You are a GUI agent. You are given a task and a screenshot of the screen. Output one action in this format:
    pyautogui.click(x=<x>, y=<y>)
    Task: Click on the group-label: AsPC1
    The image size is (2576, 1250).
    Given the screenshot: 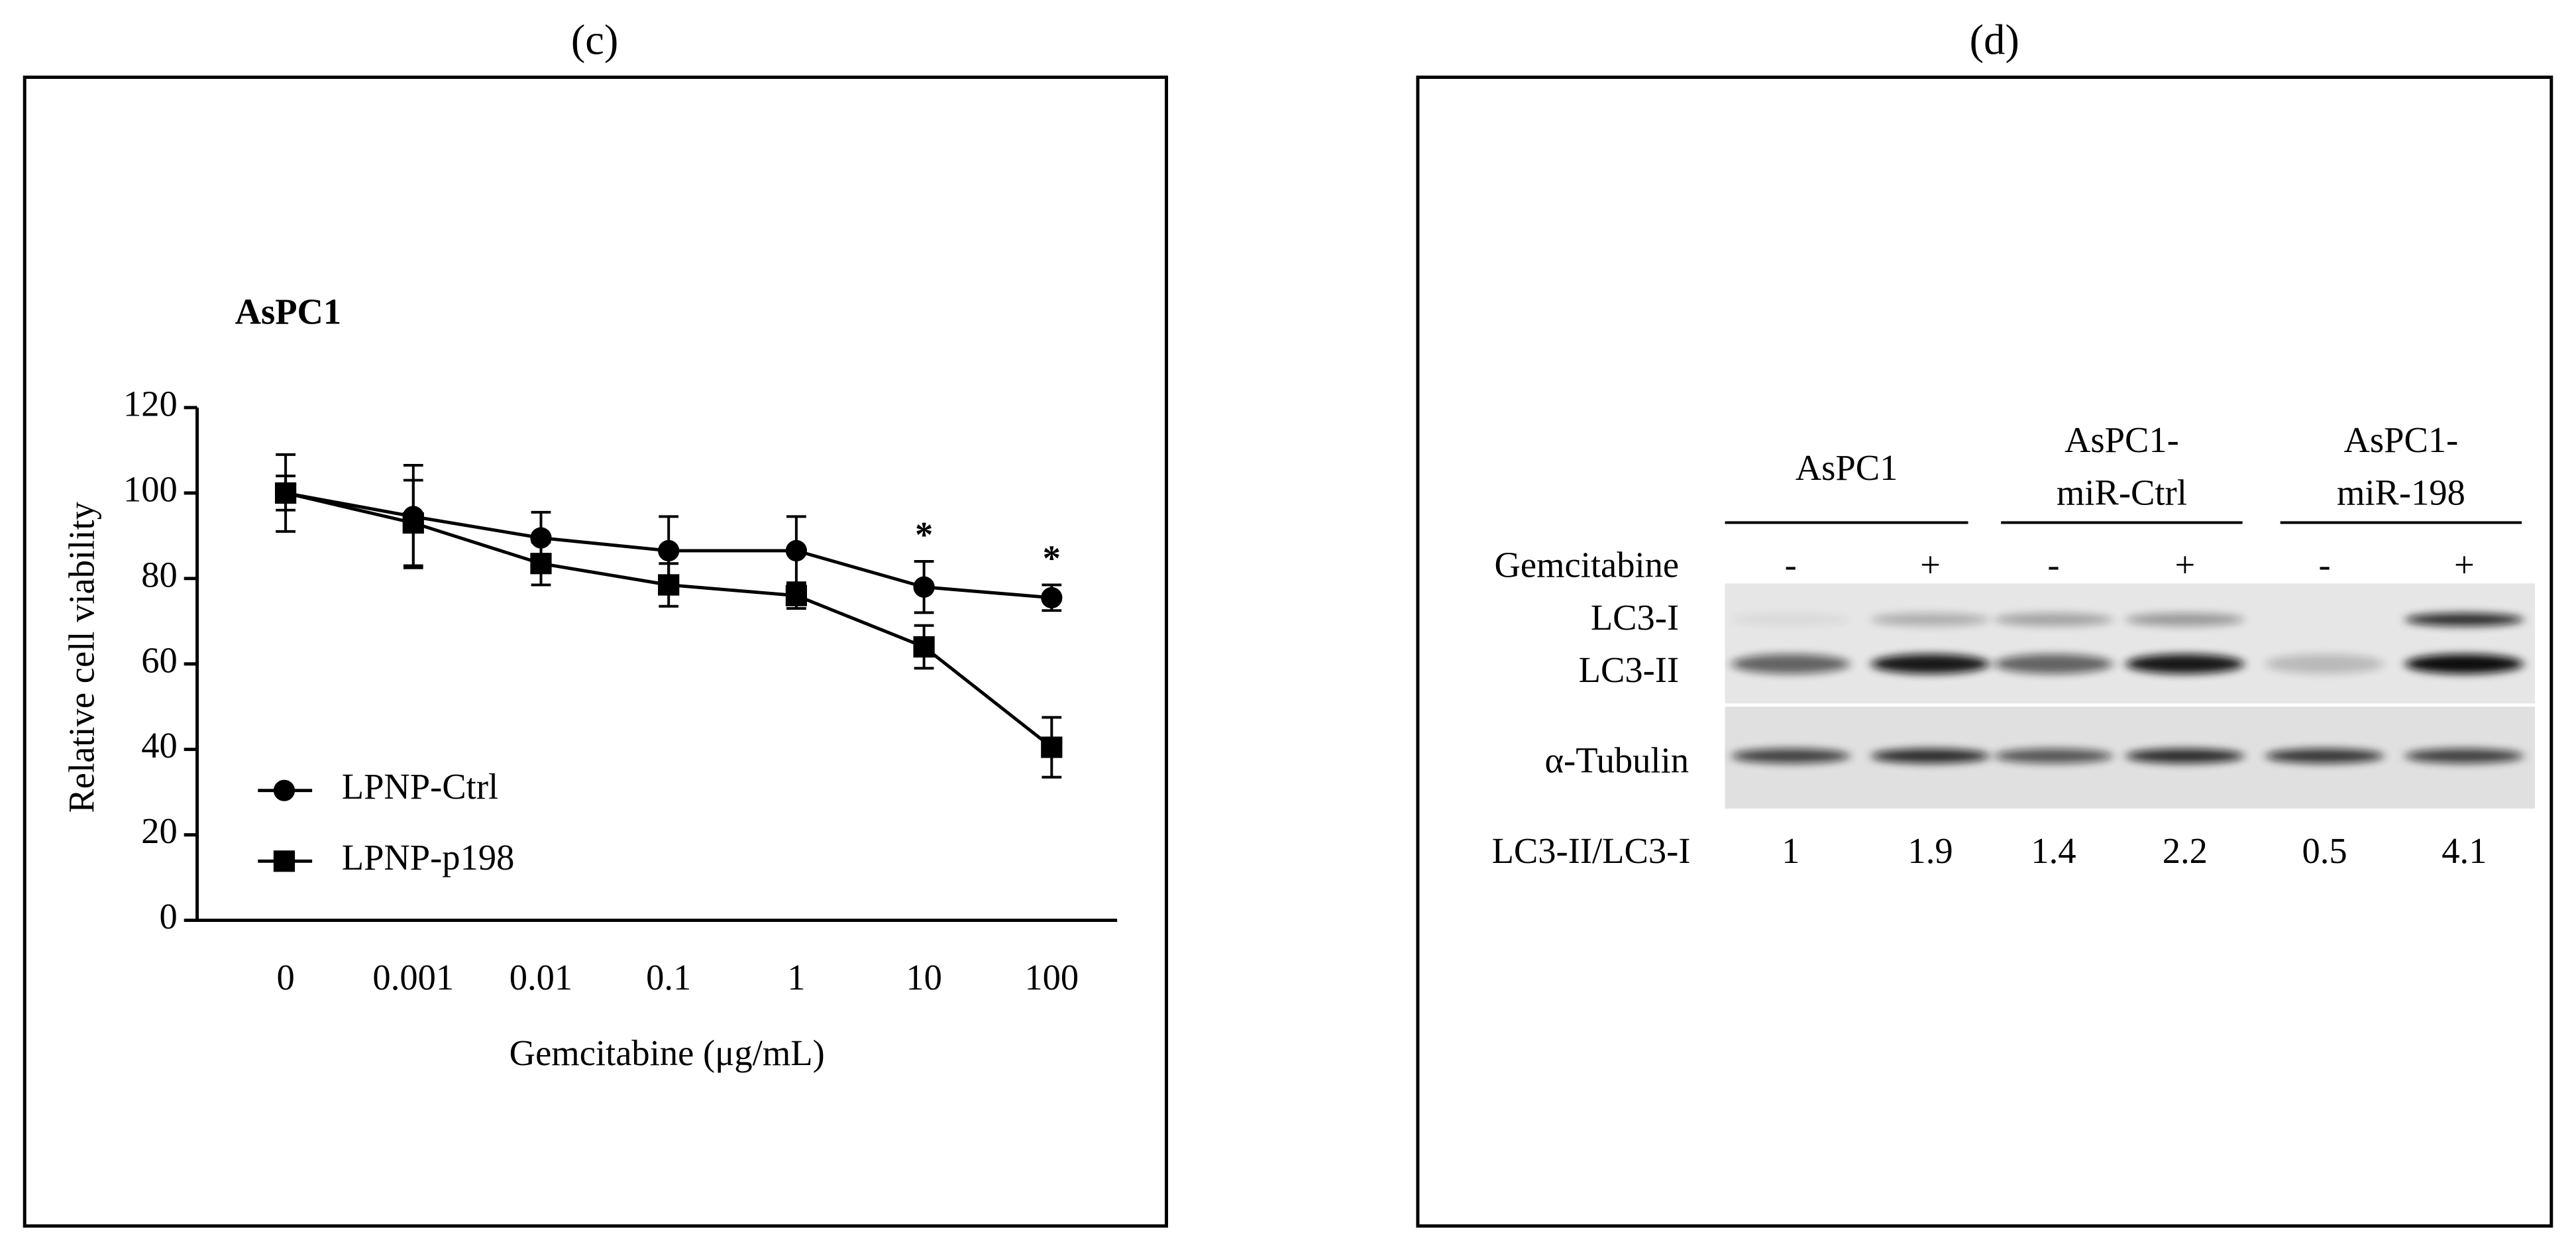 What is the action you would take?
    pyautogui.click(x=1847, y=467)
    